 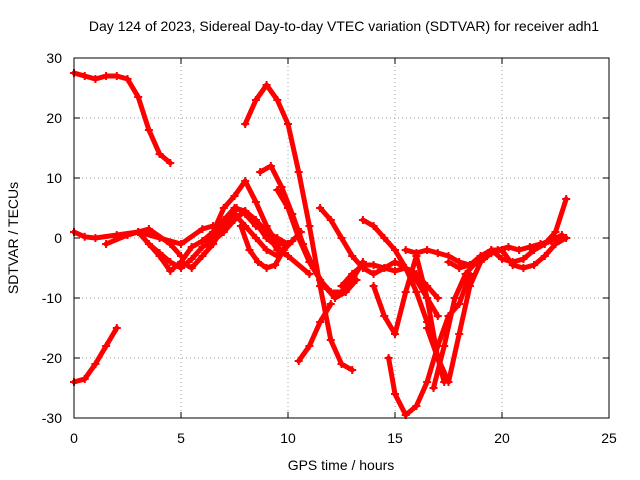 I want to click on x-tick-label: 25, so click(x=609, y=438).